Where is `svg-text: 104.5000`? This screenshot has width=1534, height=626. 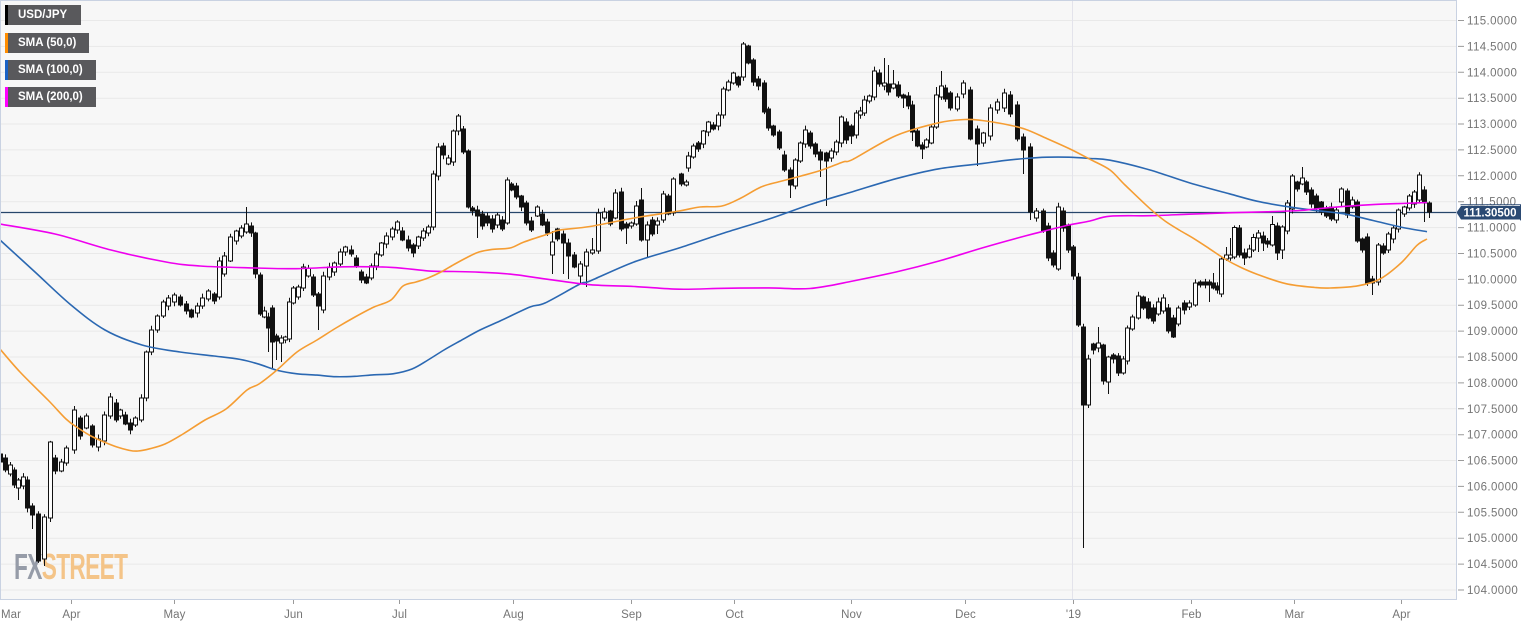
svg-text: 104.5000 is located at coordinates (1492, 565).